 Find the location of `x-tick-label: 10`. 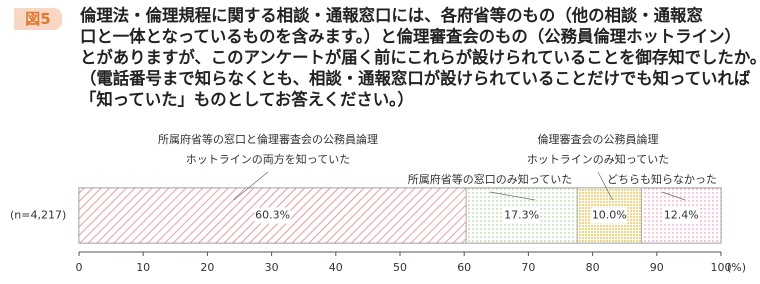

x-tick-label: 10 is located at coordinates (143, 267).